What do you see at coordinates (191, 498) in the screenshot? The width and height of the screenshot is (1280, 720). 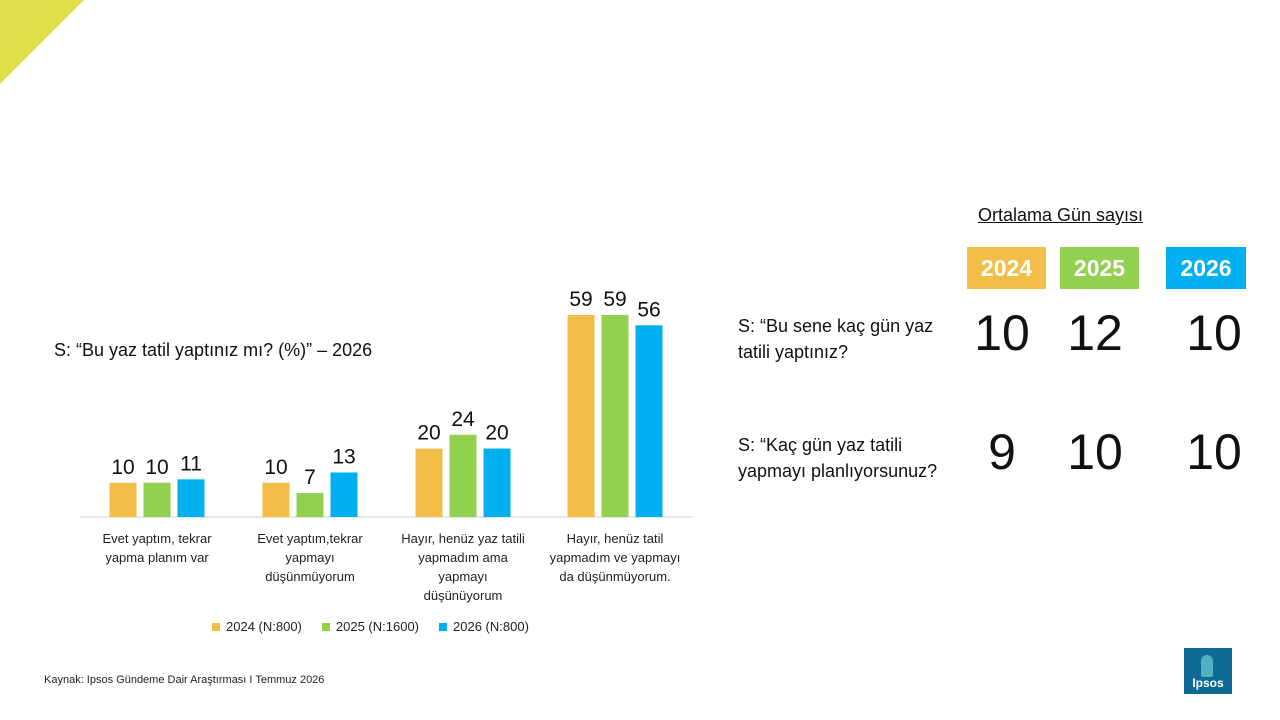 I see `bar-2026-cat1` at bounding box center [191, 498].